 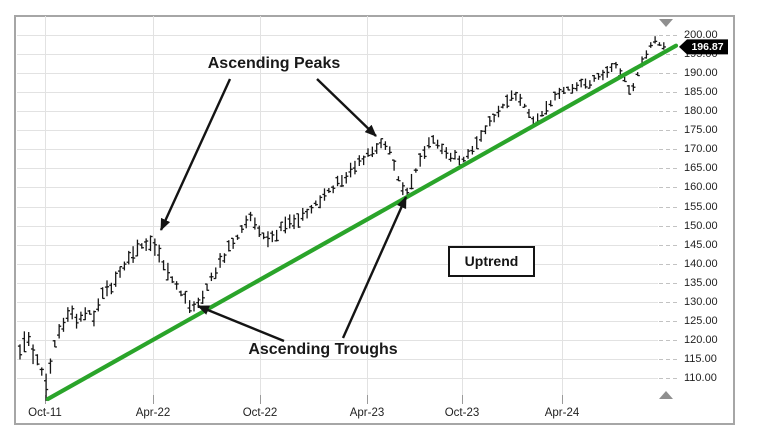 What do you see at coordinates (701, 320) in the screenshot?
I see `y-axis-tick-label: 125.00` at bounding box center [701, 320].